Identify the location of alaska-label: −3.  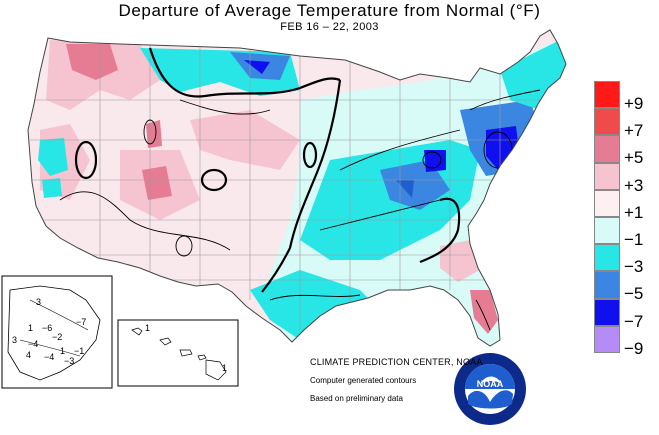
(69, 361).